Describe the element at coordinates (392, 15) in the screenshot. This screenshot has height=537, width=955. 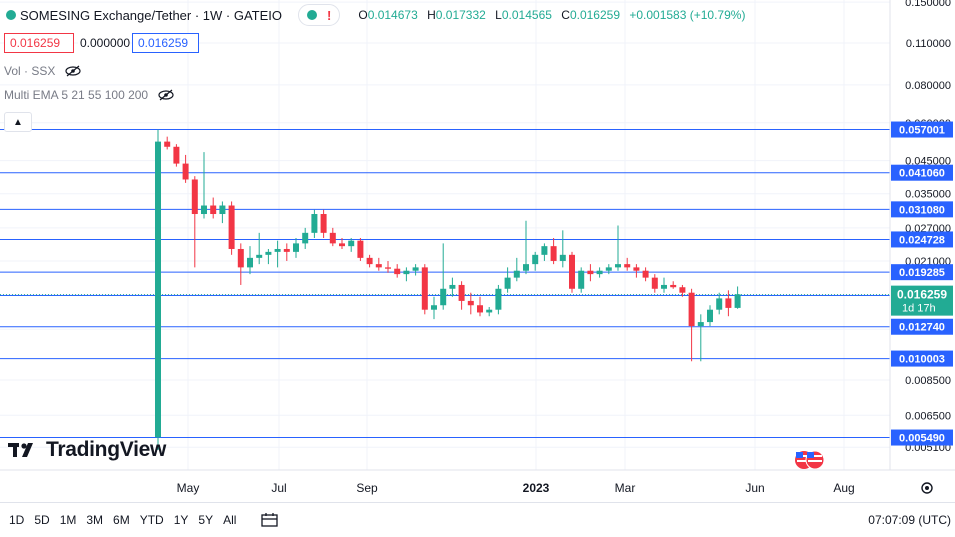
I see `open-value: 0.014673` at that location.